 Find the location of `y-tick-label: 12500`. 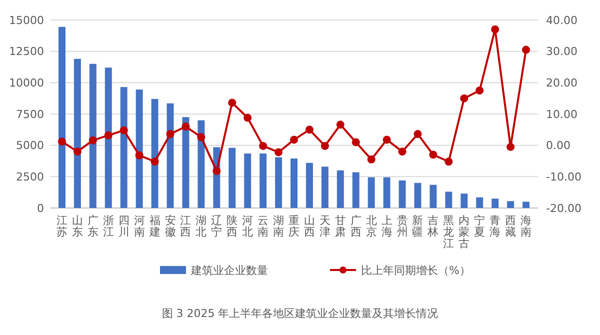

y-tick-label: 12500 is located at coordinates (26, 51).